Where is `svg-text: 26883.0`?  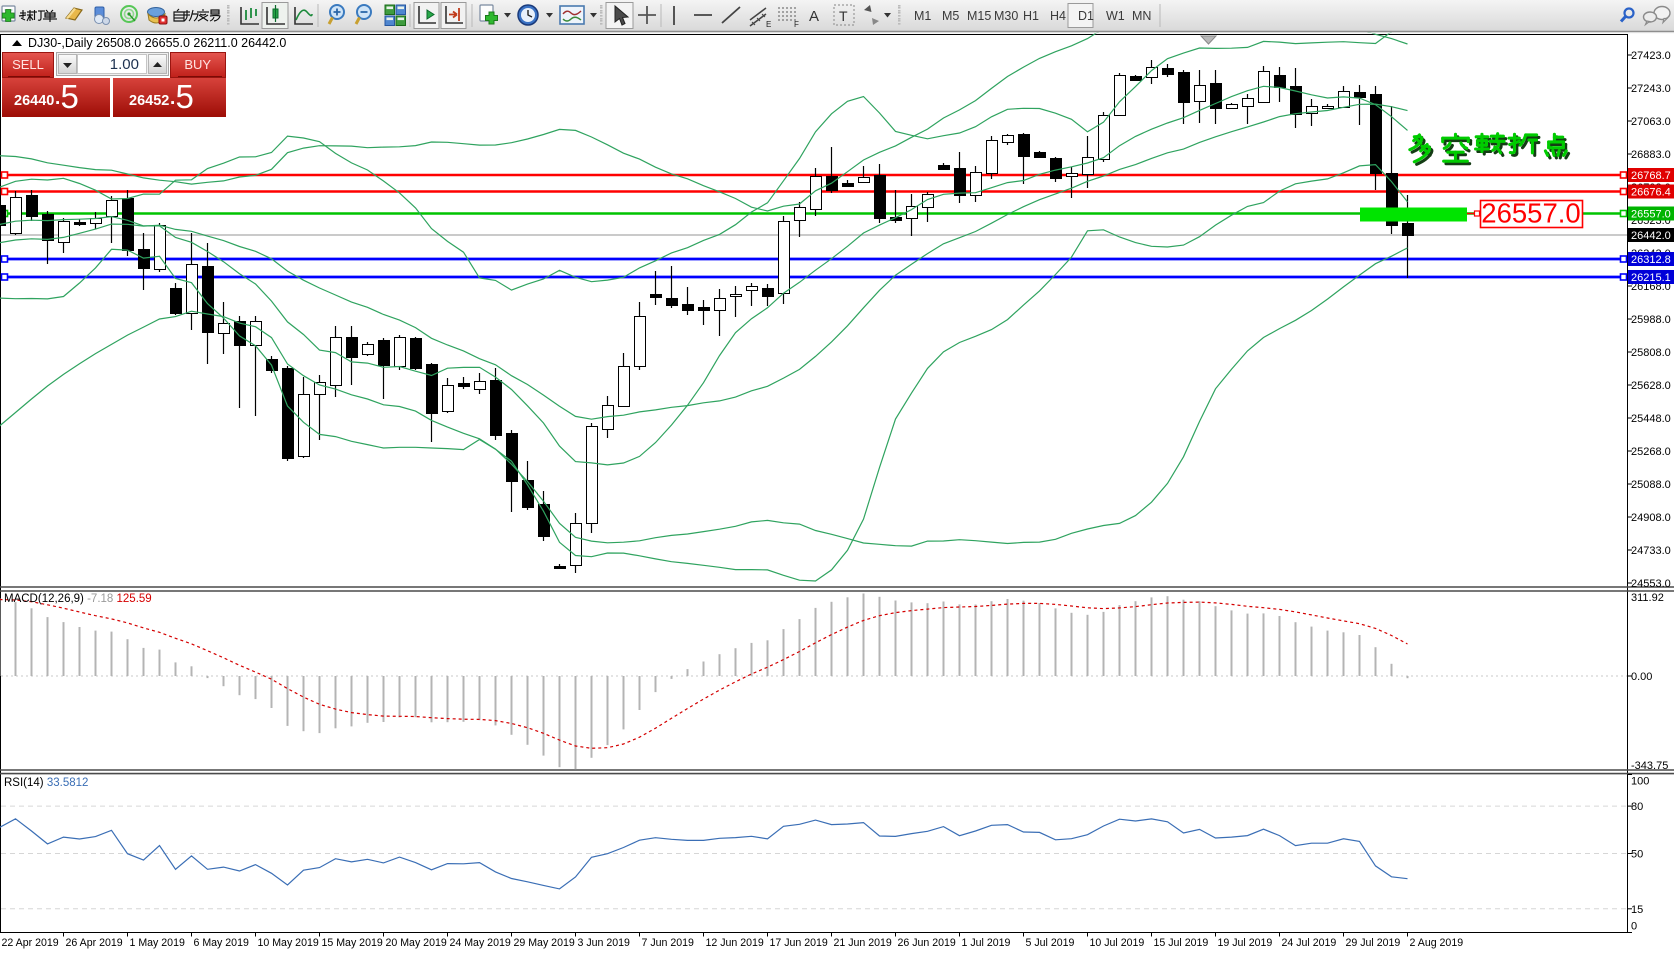 svg-text: 26883.0 is located at coordinates (1651, 155).